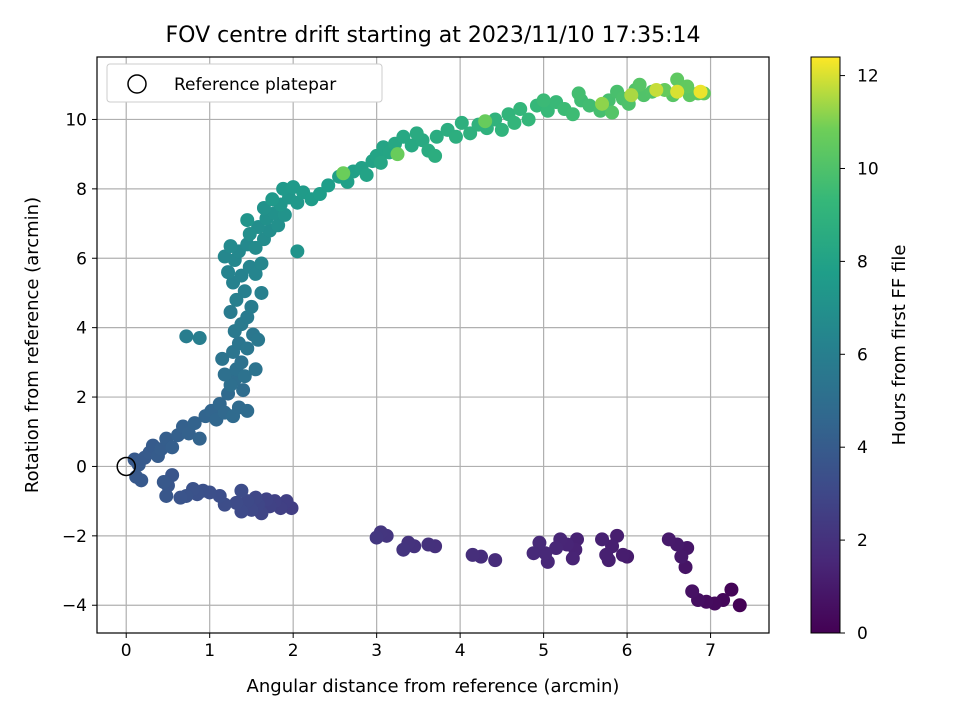  I want to click on colorbar-tick-label: 6, so click(862, 355).